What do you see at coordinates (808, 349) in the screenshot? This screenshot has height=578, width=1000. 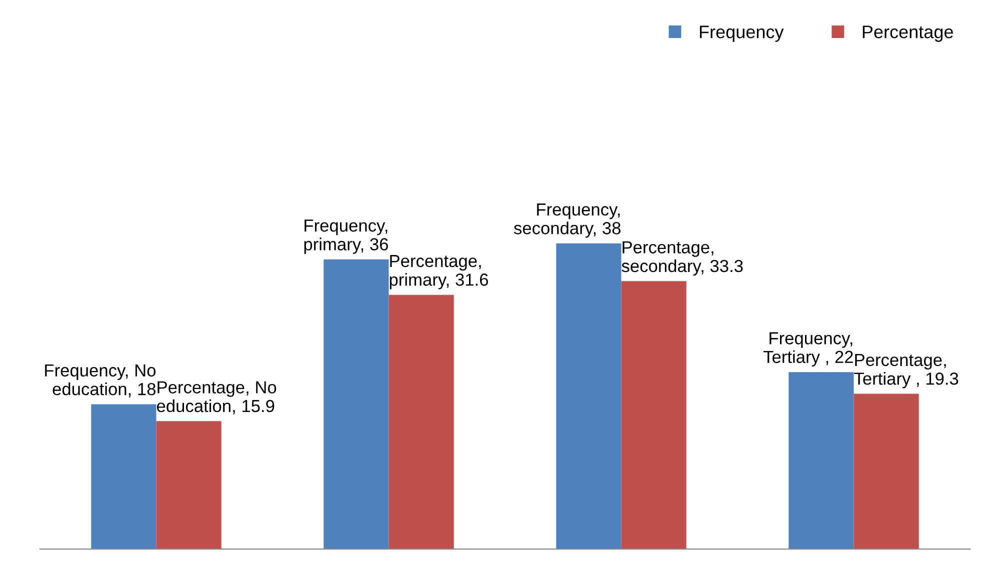 I see `data-label: Frequency, Tertiary , 22` at bounding box center [808, 349].